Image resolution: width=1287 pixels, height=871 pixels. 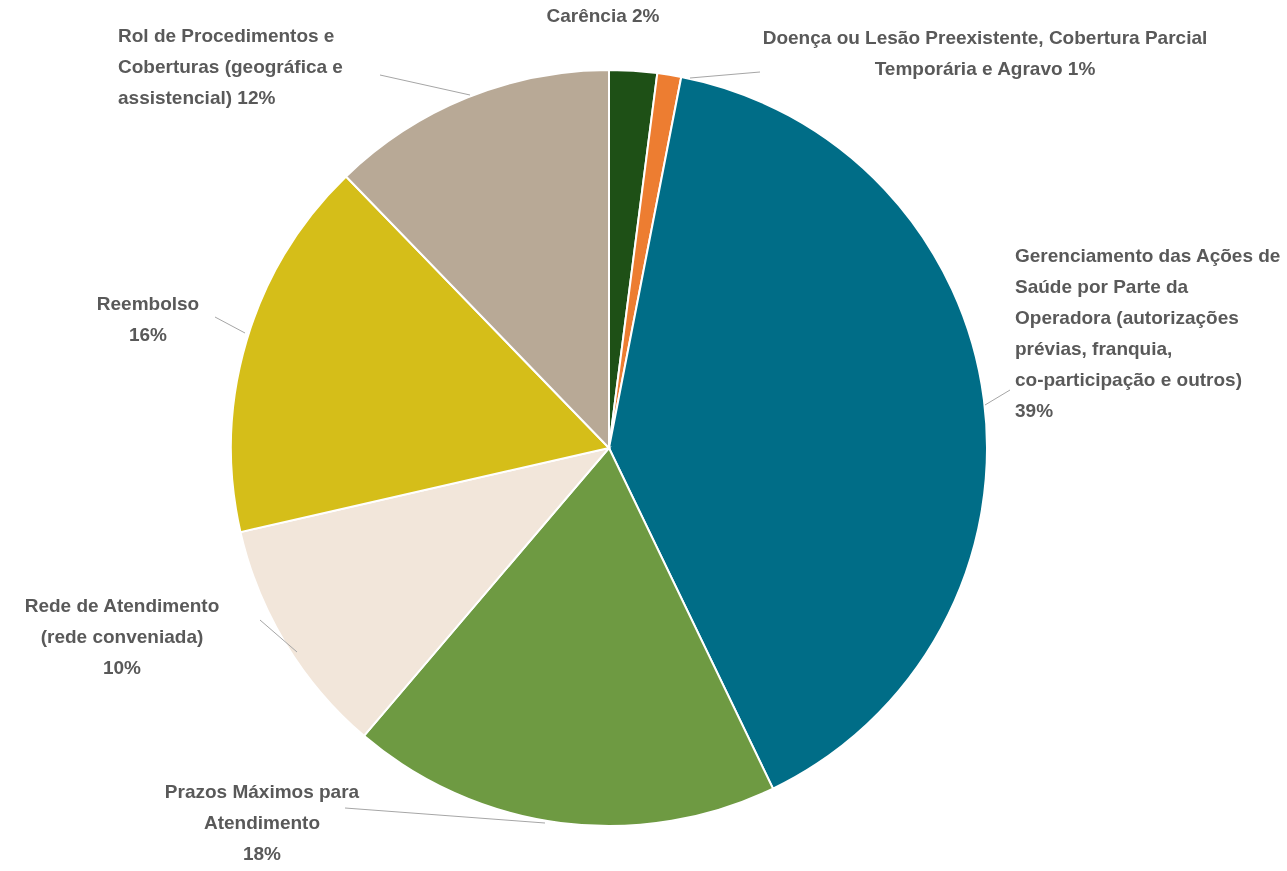 What do you see at coordinates (262, 853) in the screenshot?
I see `data-label: 18%` at bounding box center [262, 853].